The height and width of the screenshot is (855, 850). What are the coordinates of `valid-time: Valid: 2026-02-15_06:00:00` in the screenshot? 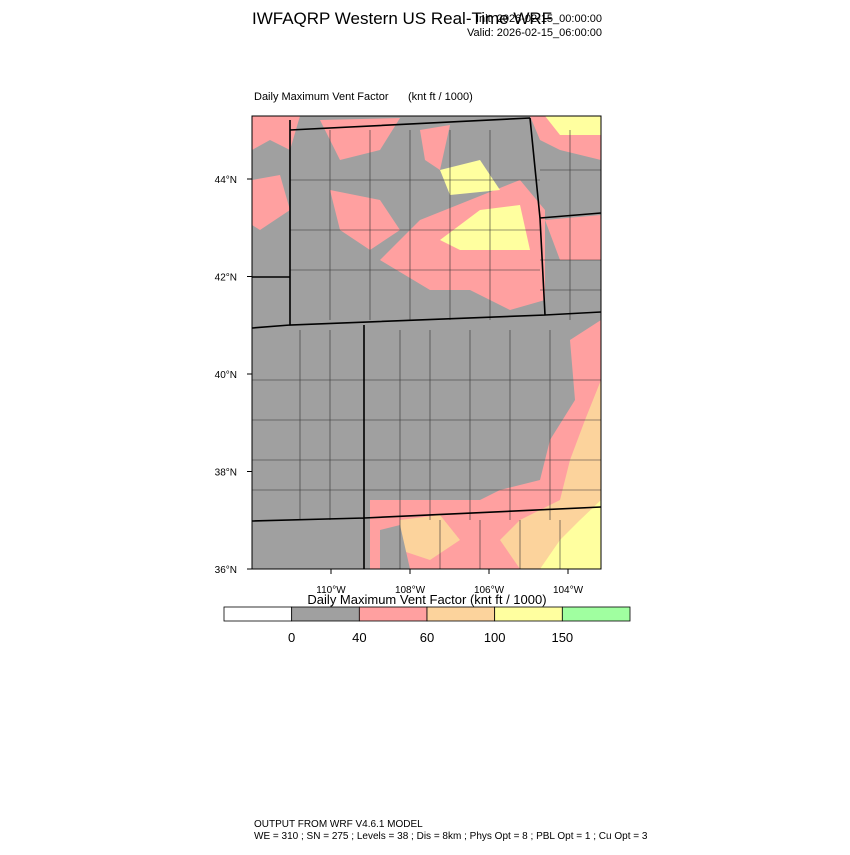 It's located at (534, 33).